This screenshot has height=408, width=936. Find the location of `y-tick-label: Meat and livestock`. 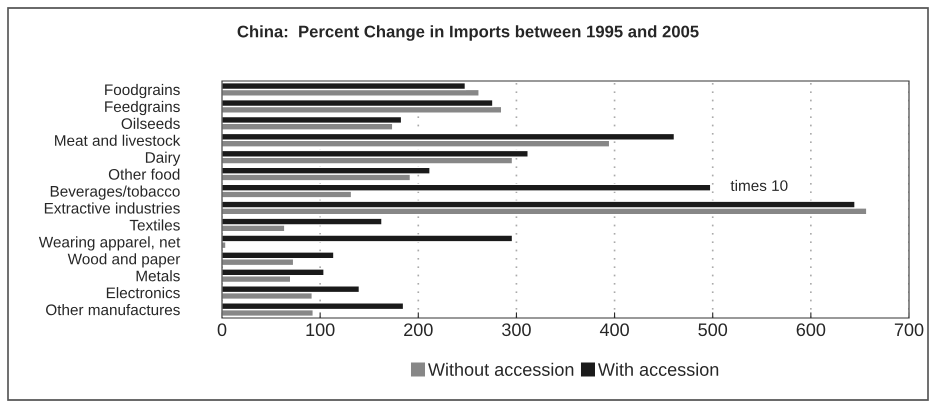

y-tick-label: Meat and livestock is located at coordinates (117, 140).